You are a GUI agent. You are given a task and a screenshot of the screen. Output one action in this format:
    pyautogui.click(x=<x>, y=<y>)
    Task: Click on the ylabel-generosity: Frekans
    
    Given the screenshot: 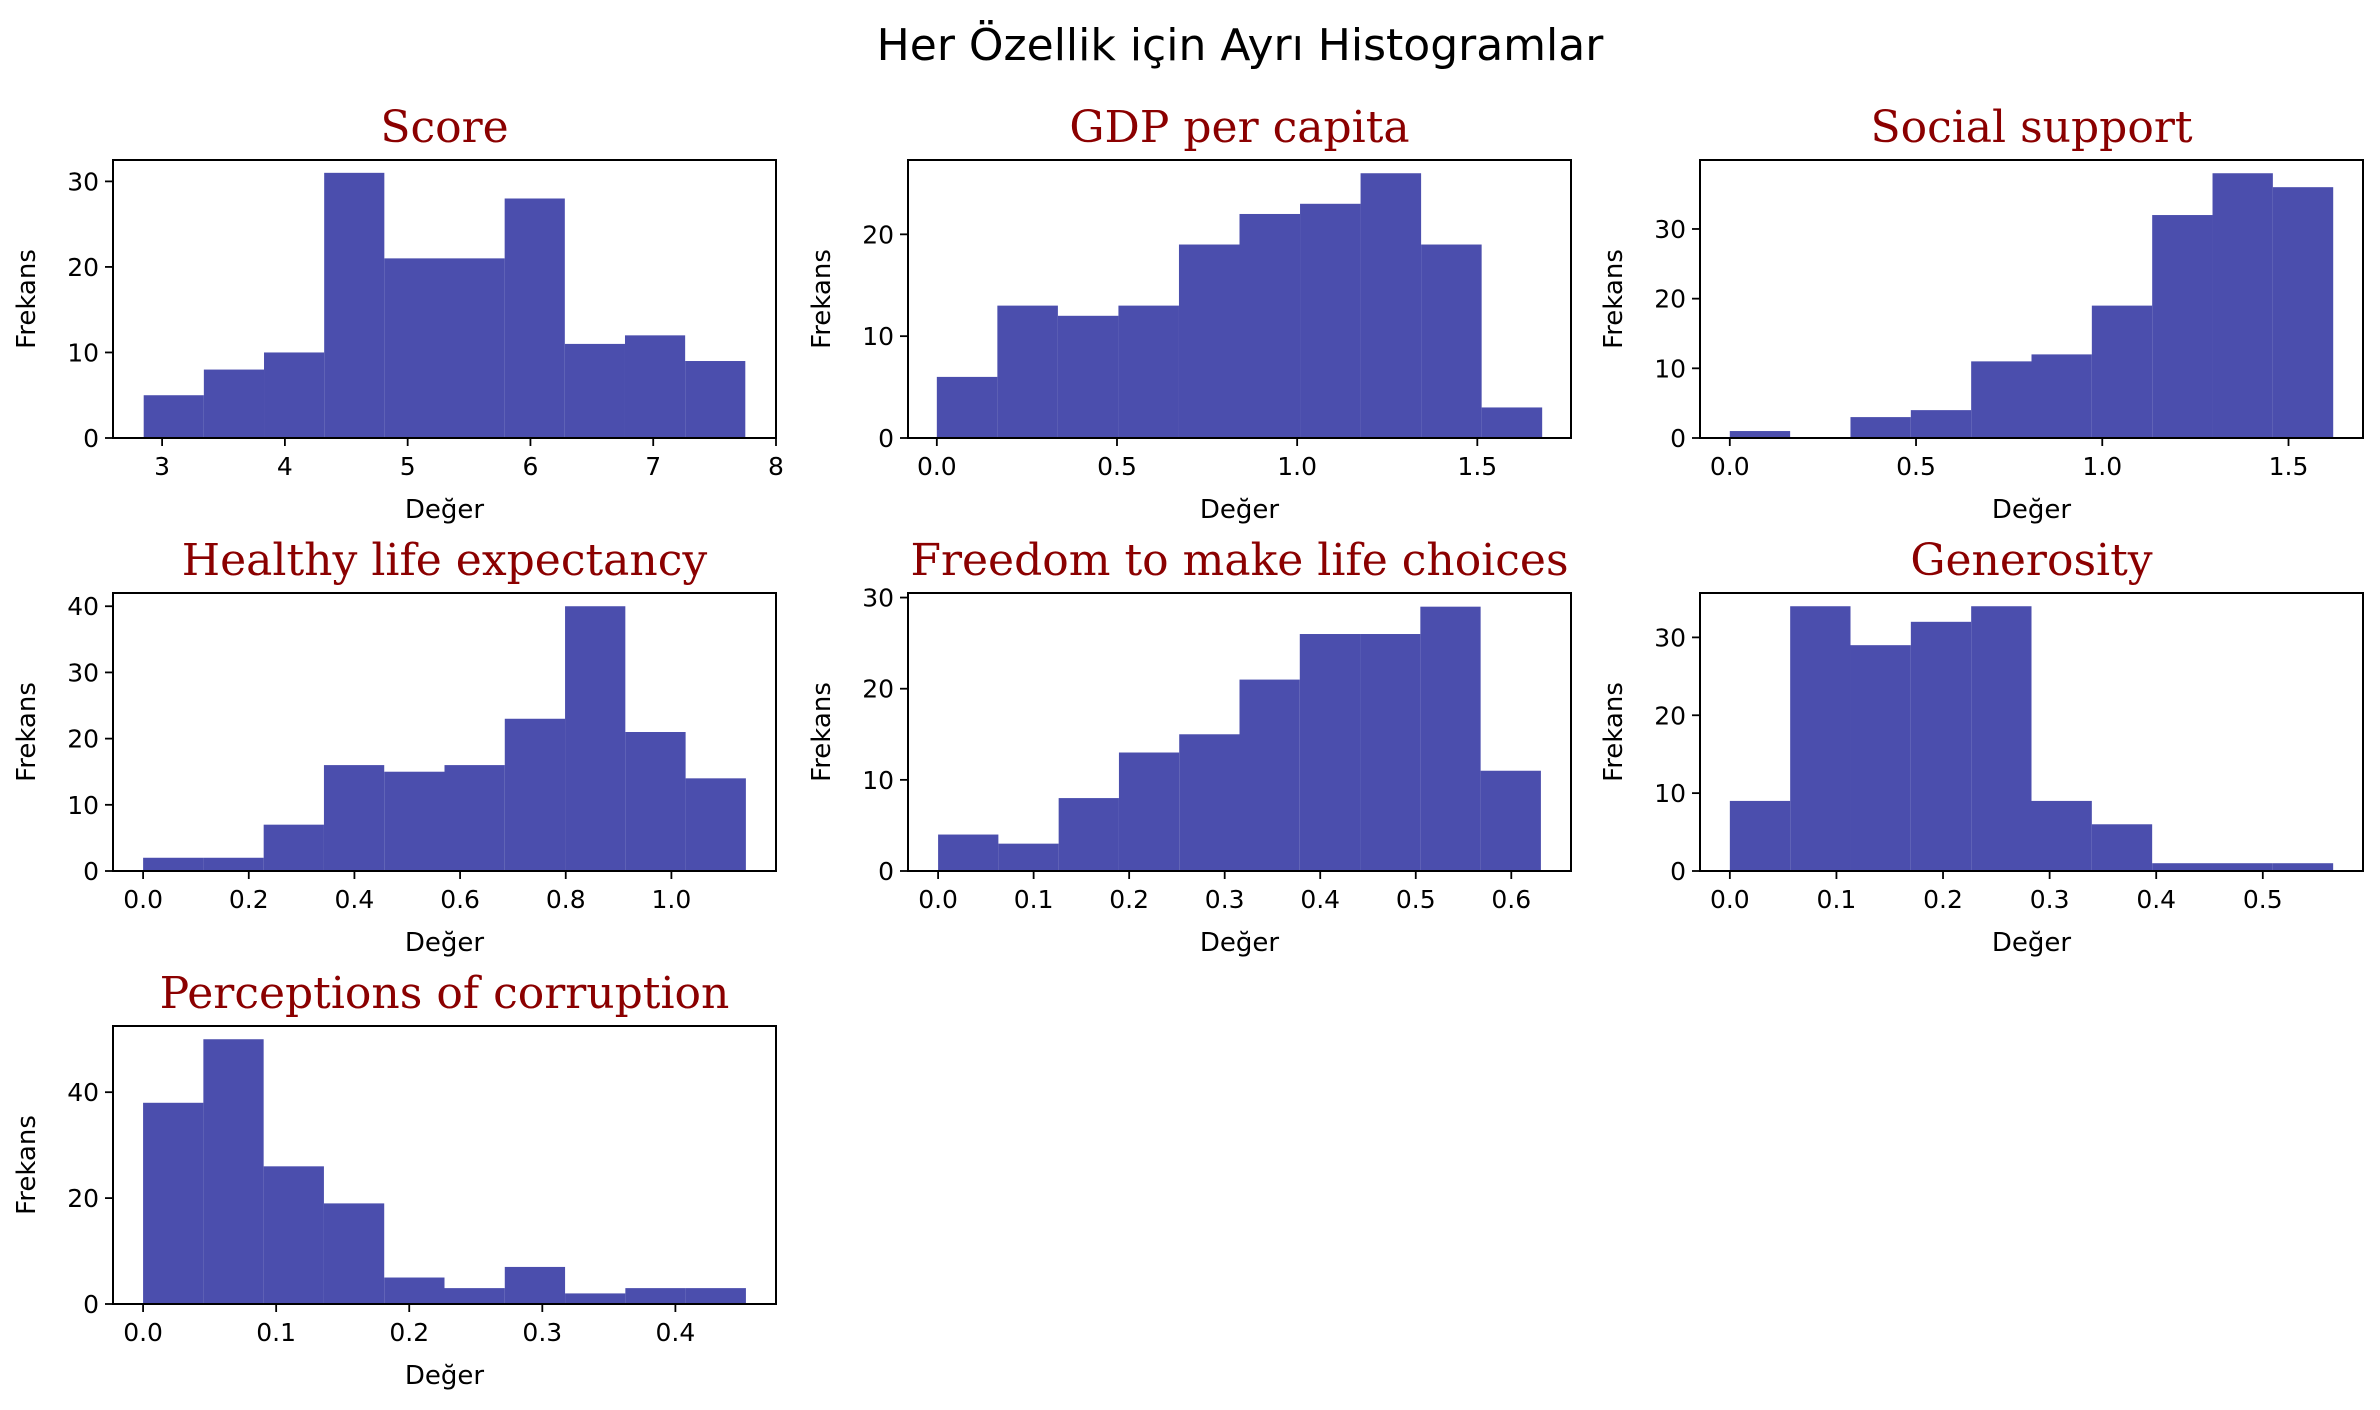 What is the action you would take?
    pyautogui.click(x=1614, y=732)
    